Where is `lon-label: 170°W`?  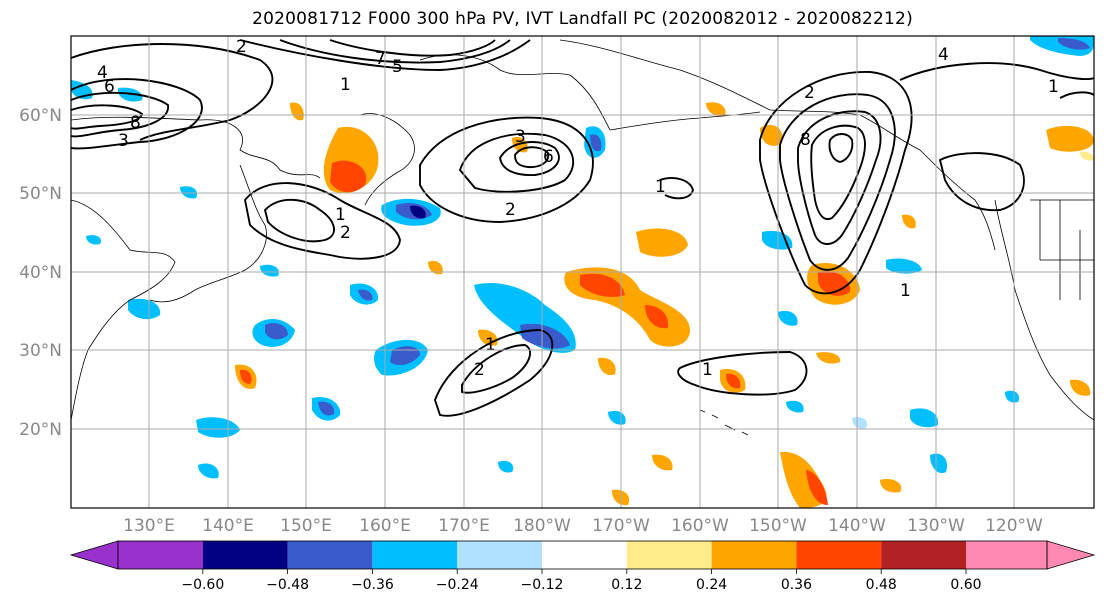
lon-label: 170°W is located at coordinates (621, 526).